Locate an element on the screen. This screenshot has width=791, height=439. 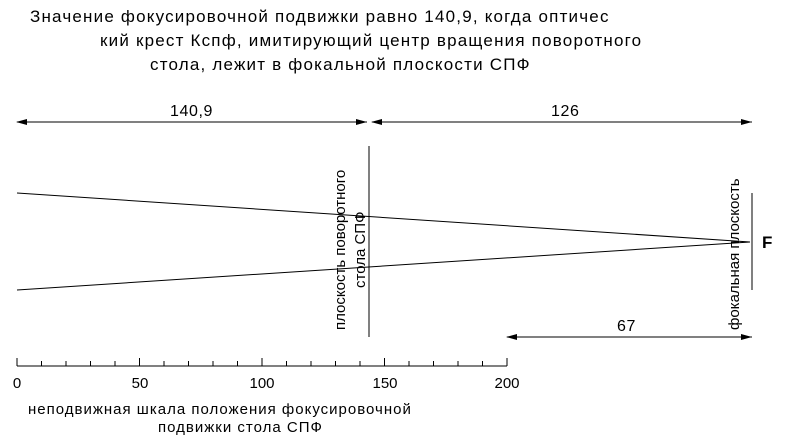
title-line-3: стола, лежит в фокальной плоскости СПФ is located at coordinates (340, 64).